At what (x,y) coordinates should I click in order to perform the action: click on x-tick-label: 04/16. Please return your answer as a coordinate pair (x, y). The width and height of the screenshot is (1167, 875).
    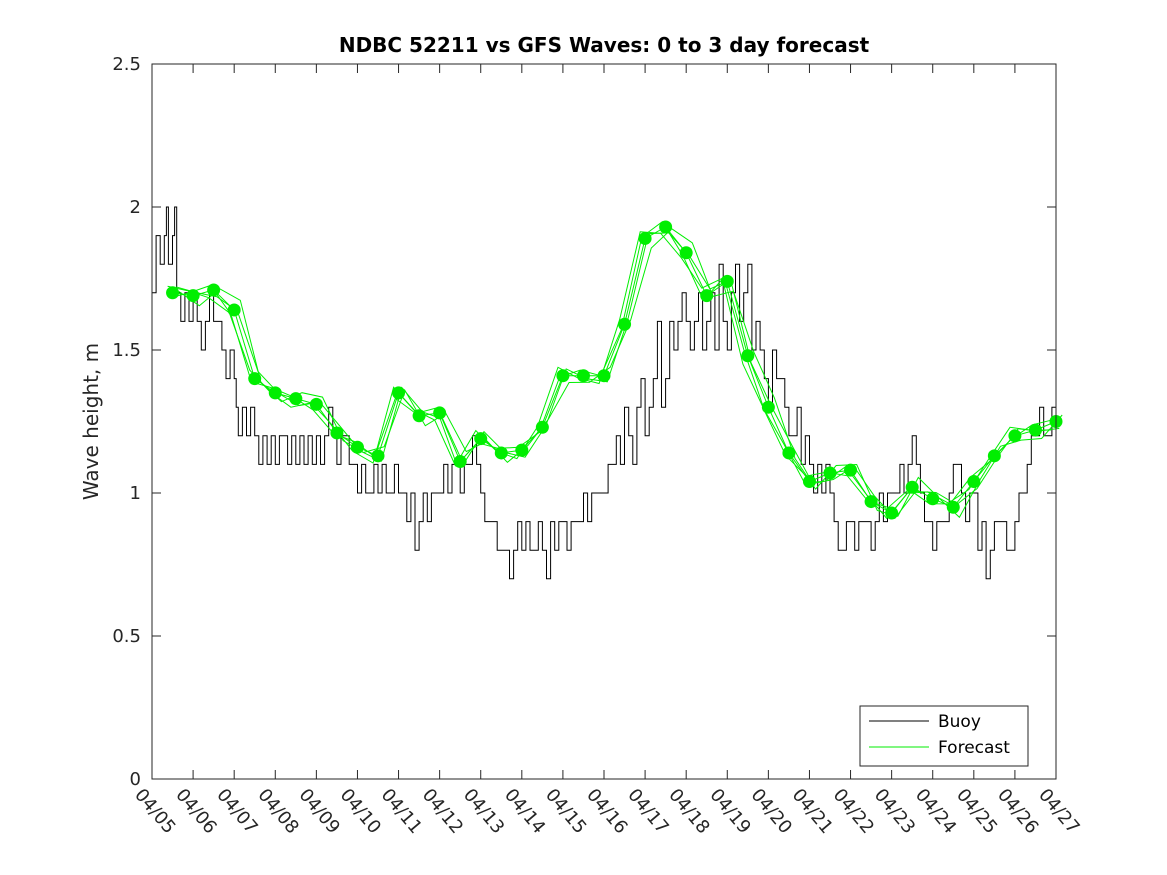
    Looking at the image, I should click on (606, 811).